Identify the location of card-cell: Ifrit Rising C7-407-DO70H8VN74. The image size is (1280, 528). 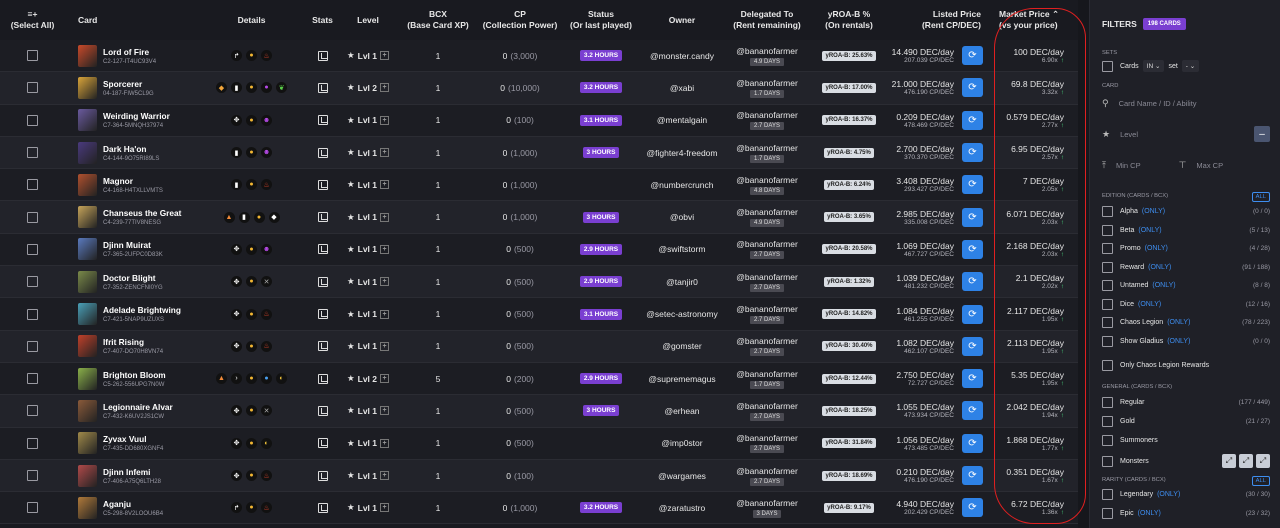
(130, 346).